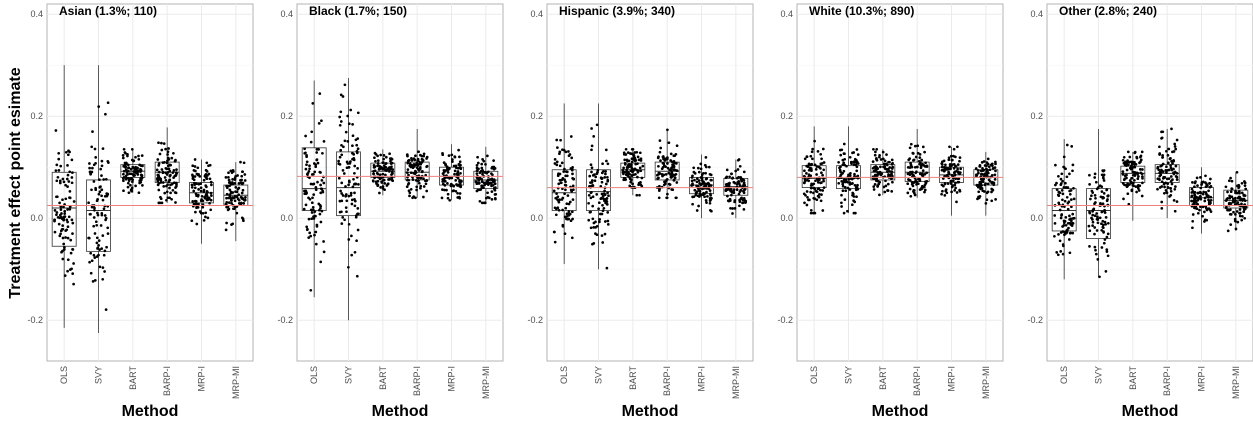 This screenshot has height=422, width=1253. What do you see at coordinates (99, 375) in the screenshot?
I see `x-tick-label: SVY` at bounding box center [99, 375].